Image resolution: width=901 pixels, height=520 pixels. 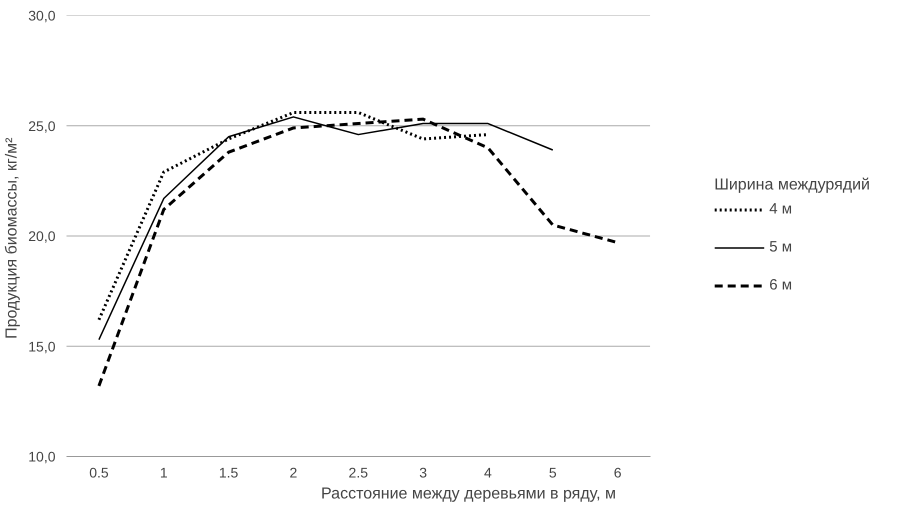 What do you see at coordinates (468, 494) in the screenshot?
I see `x-axis-title: Расстояние между деревьями в ряду, м` at bounding box center [468, 494].